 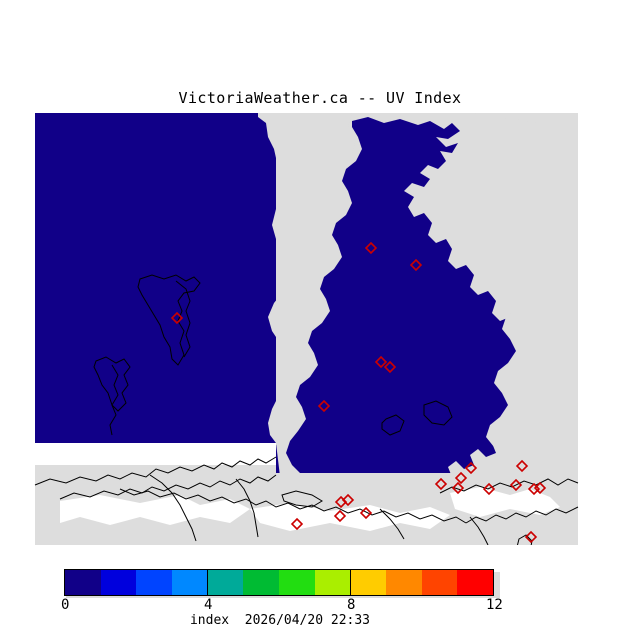 What do you see at coordinates (155, 454) in the screenshot?
I see `ocean-gap-band` at bounding box center [155, 454].